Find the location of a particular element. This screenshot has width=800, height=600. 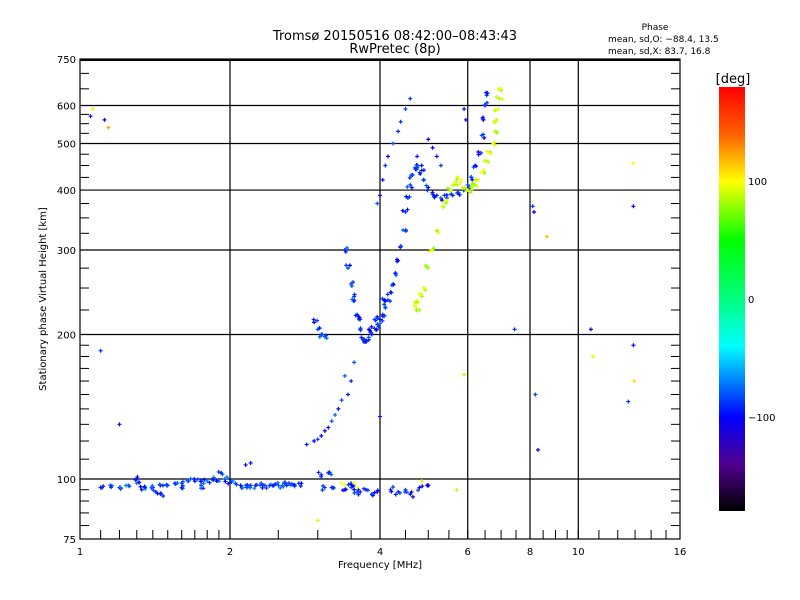

chart-subtitle: RwPretec (8p) is located at coordinates (394, 49).